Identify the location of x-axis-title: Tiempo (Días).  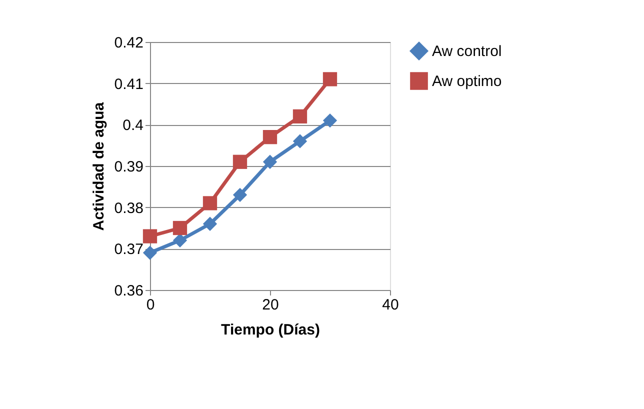
(270, 330).